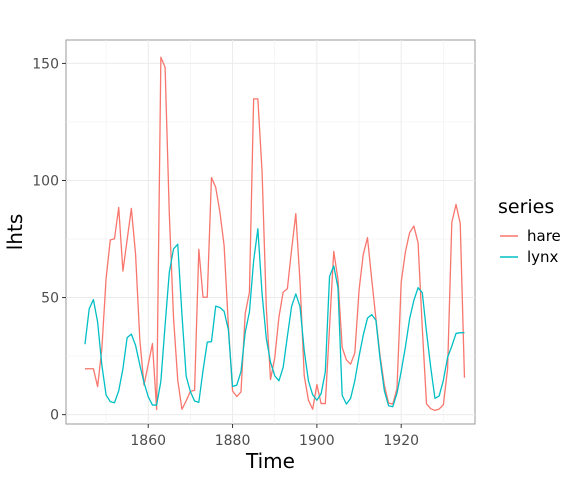  What do you see at coordinates (401, 441) in the screenshot?
I see `x-tick-label: 1920` at bounding box center [401, 441].